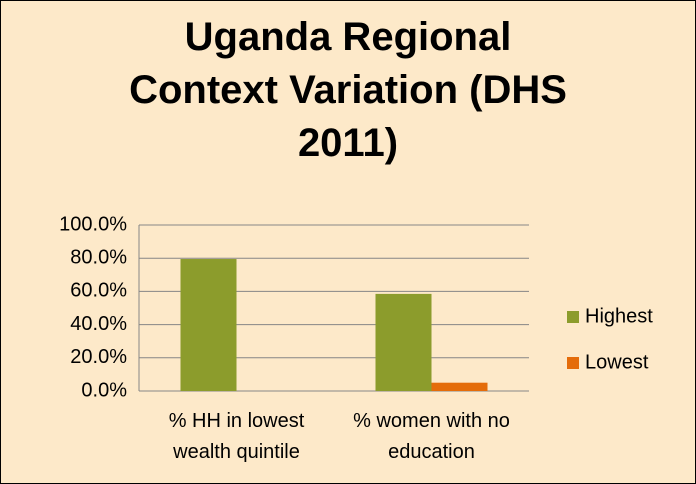 This screenshot has width=696, height=484. I want to click on y-tick-label: 100.0%, so click(93, 224).